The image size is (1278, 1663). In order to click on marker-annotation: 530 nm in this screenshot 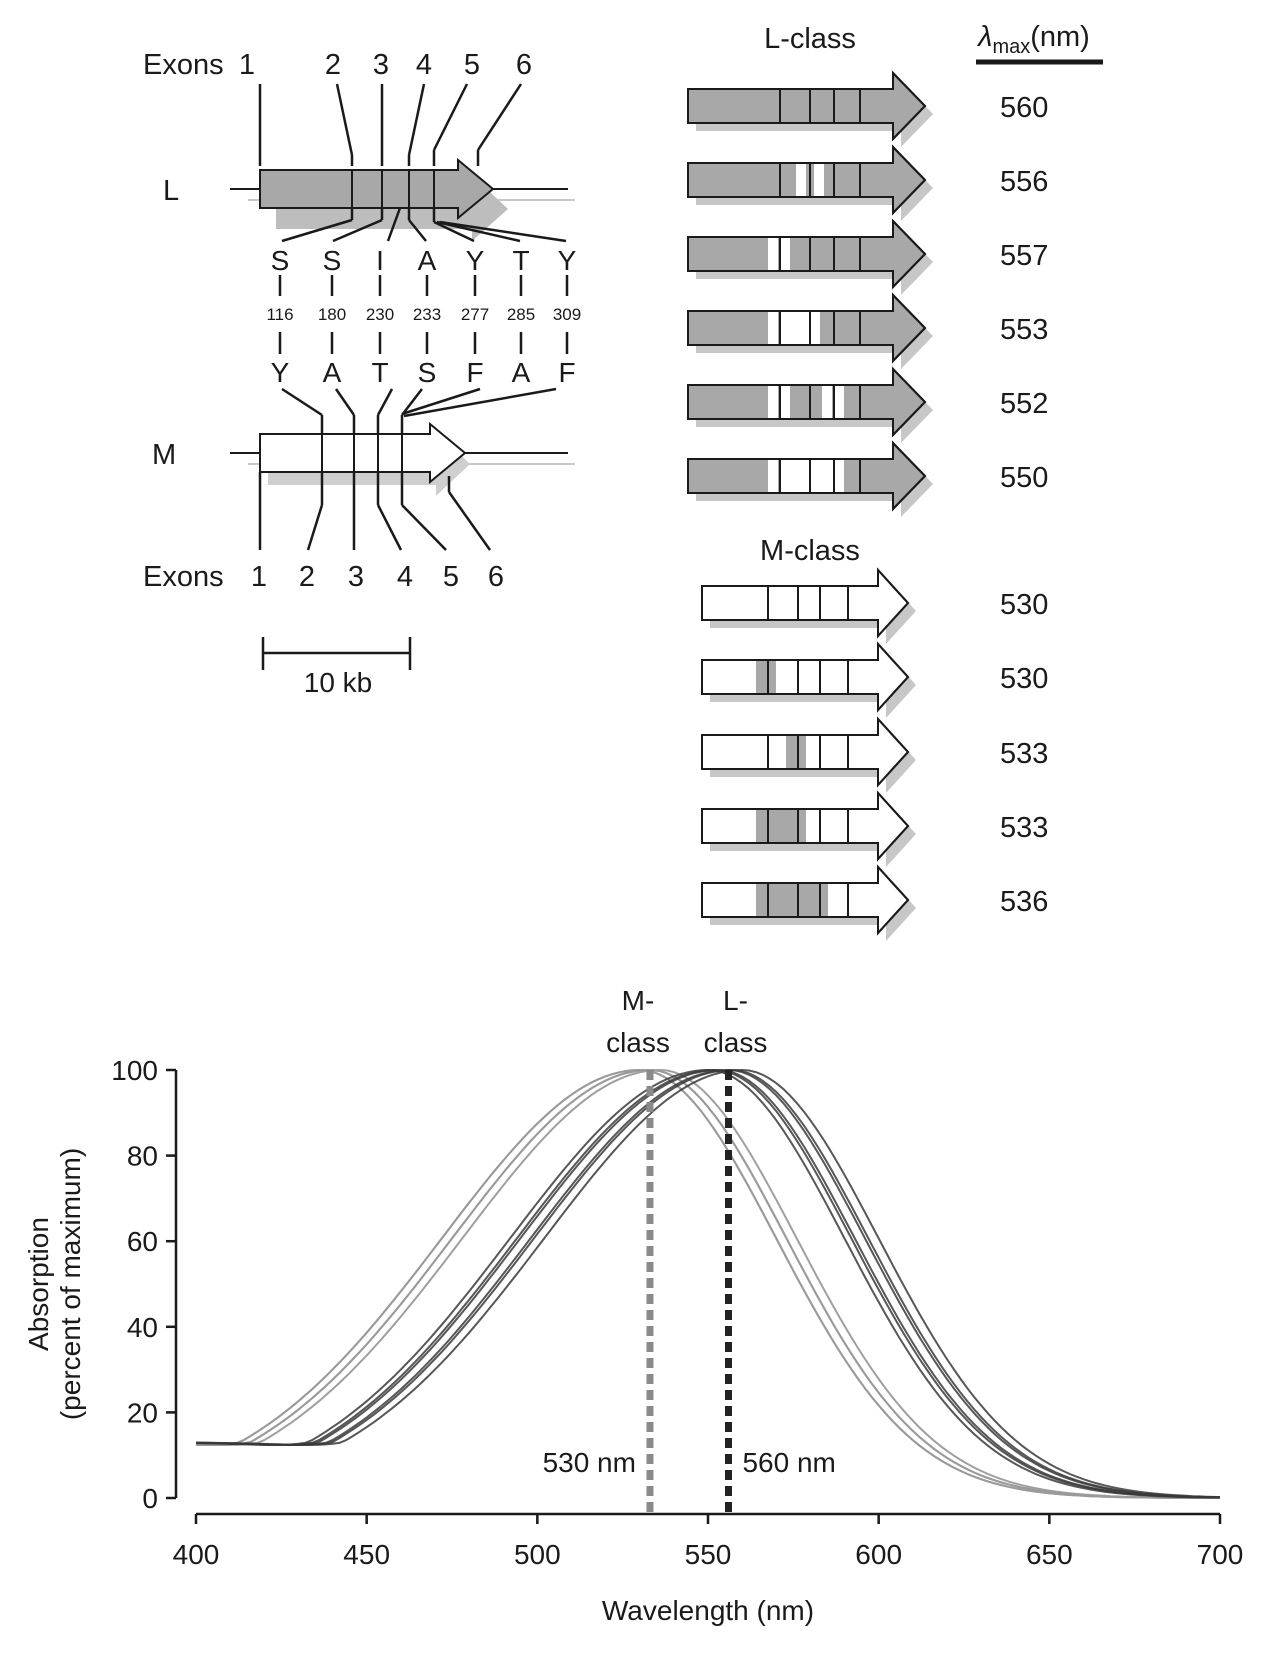, I will do `click(589, 1462)`.